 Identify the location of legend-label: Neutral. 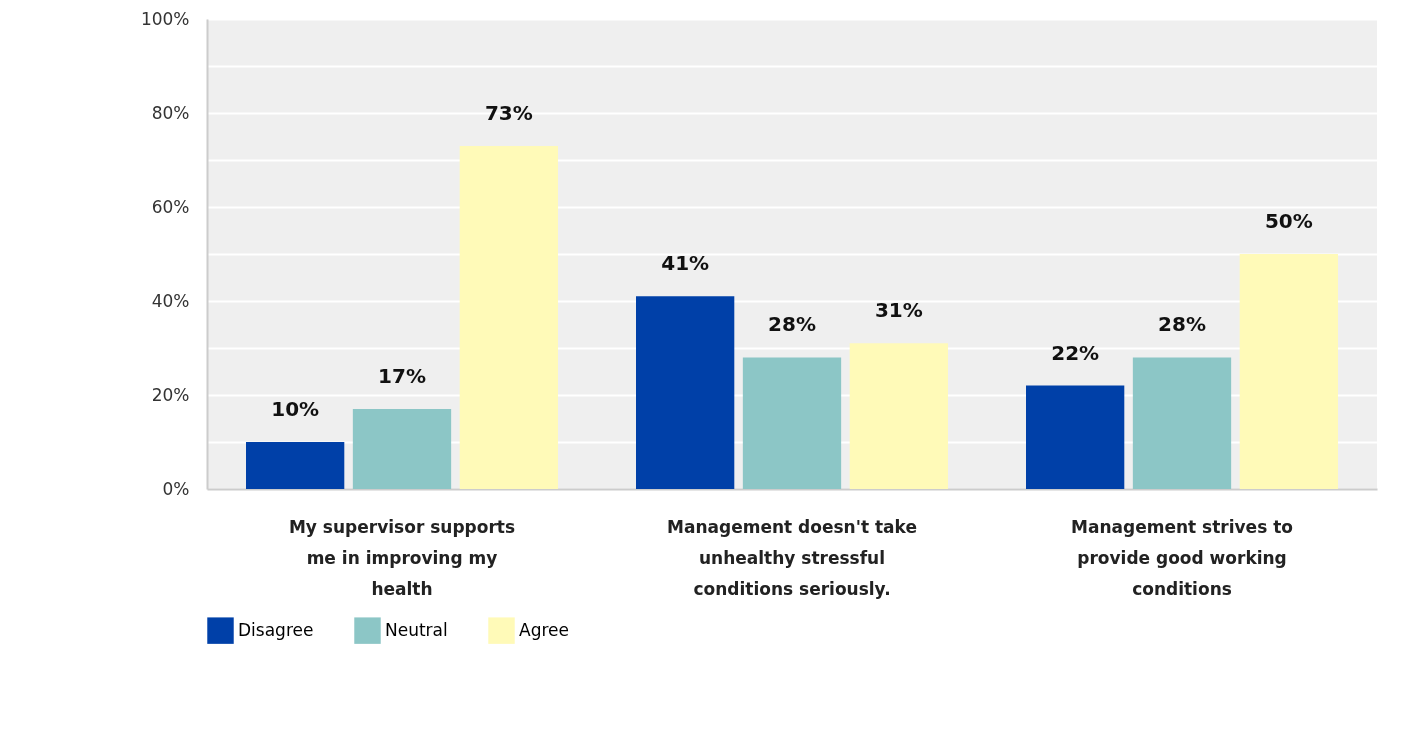
(416, 629).